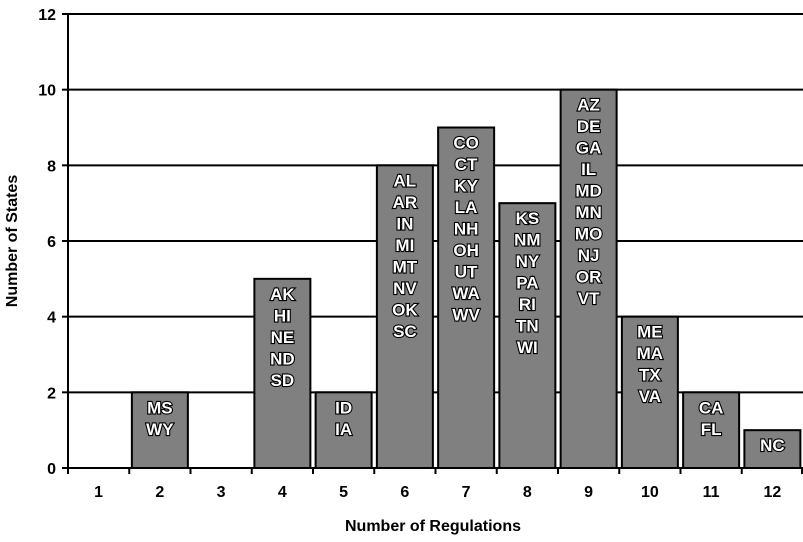  Describe the element at coordinates (221, 492) in the screenshot. I see `x-tick-label: 3` at that location.